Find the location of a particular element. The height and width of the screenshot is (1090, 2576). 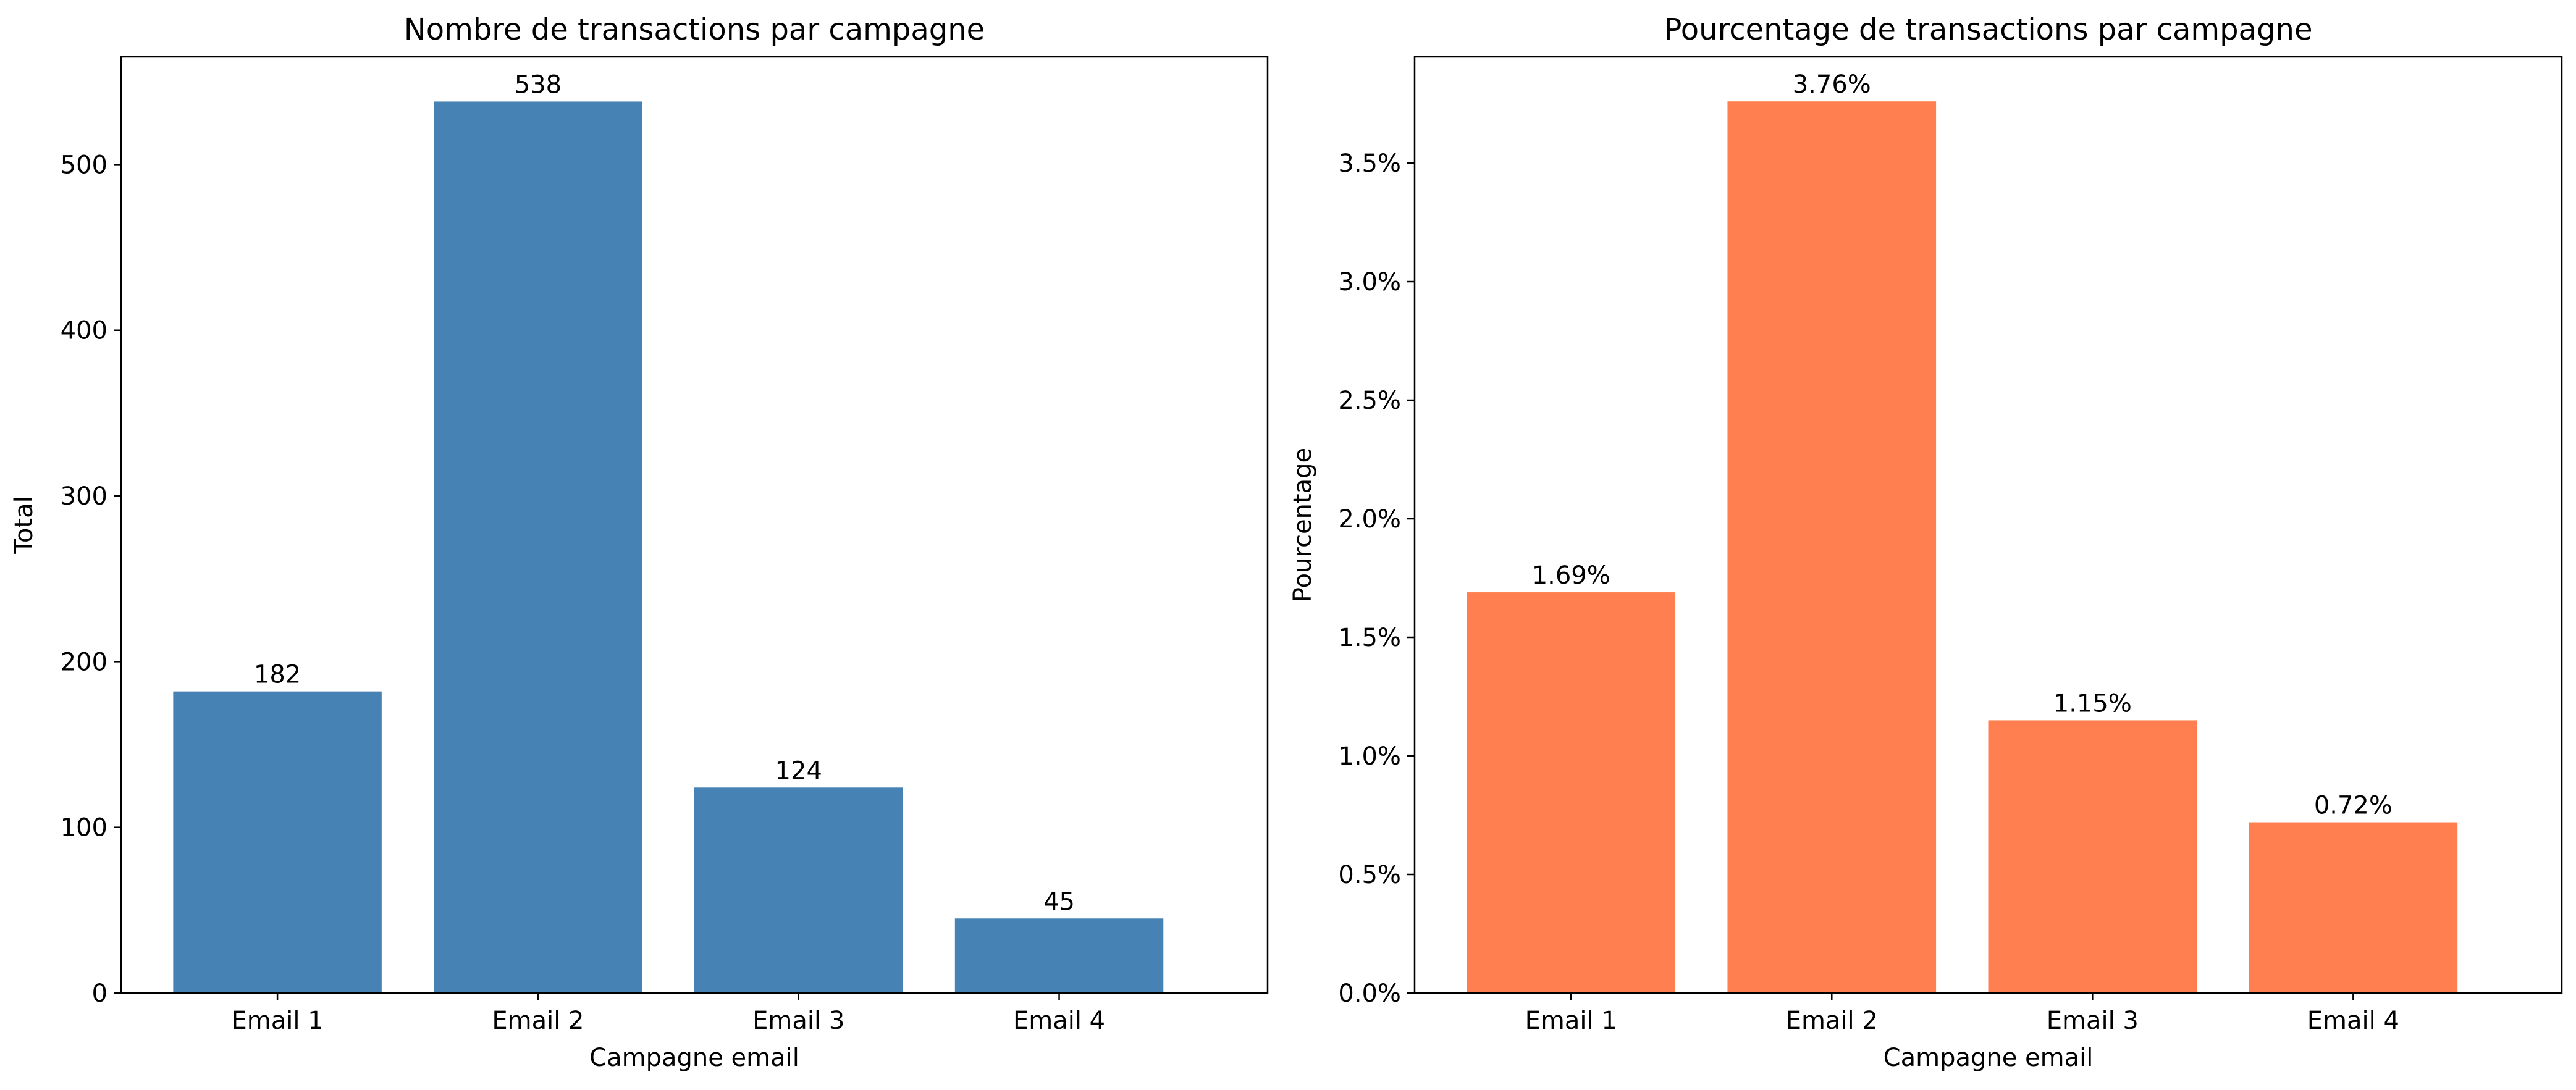

y-tick-label-8: 3.5% is located at coordinates (1369, 163).